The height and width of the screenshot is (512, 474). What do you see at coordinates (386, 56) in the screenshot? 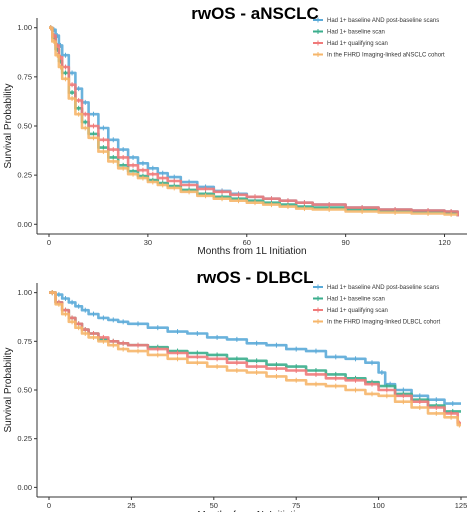
I see `legend-label: In the FHRD Imaging-linked aNSCLC cohort` at bounding box center [386, 56].